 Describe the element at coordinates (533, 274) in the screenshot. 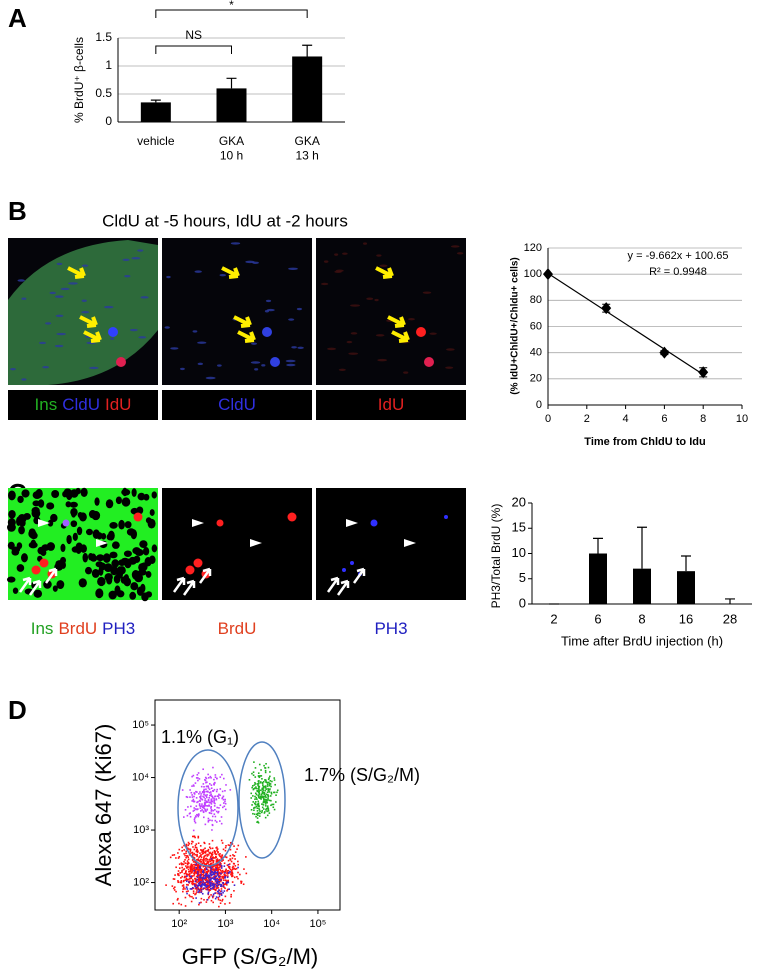

I see `y-tick-label: 100` at that location.